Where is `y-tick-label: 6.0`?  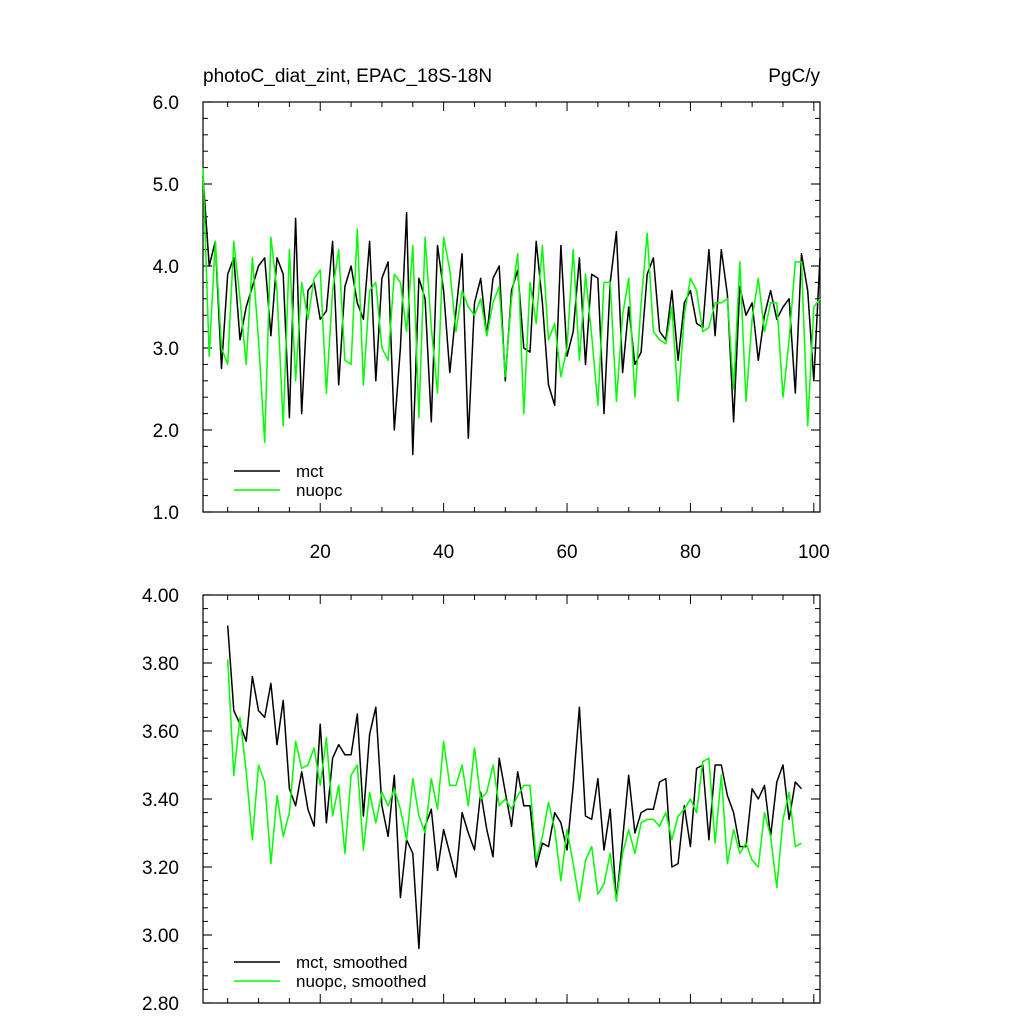 y-tick-label: 6.0 is located at coordinates (166, 103).